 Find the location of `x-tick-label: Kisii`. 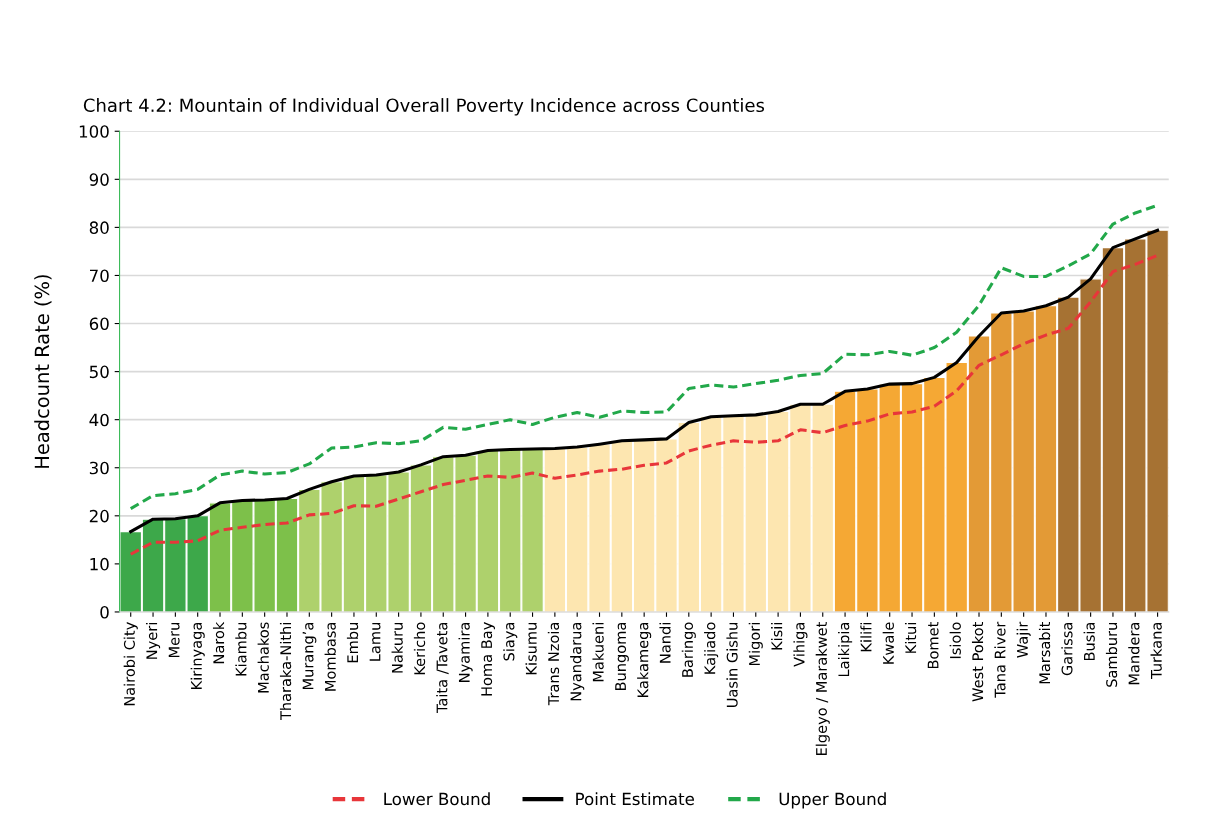

x-tick-label: Kisii is located at coordinates (777, 636).